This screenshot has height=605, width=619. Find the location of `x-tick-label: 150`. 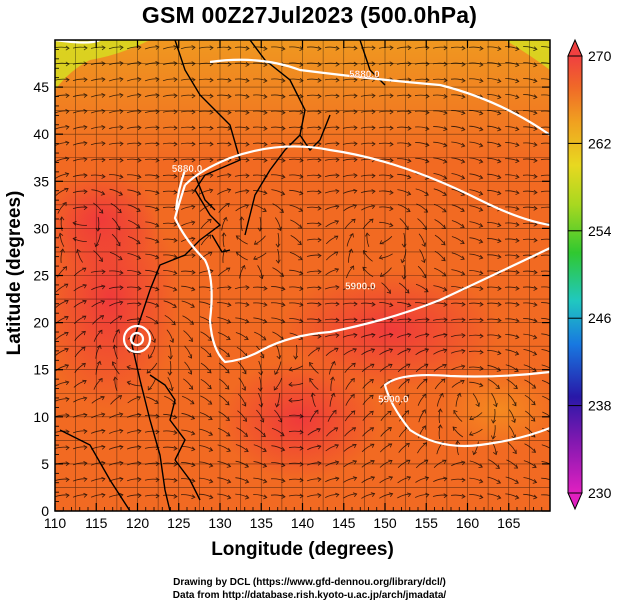

x-tick-label: 150 is located at coordinates (385, 523).